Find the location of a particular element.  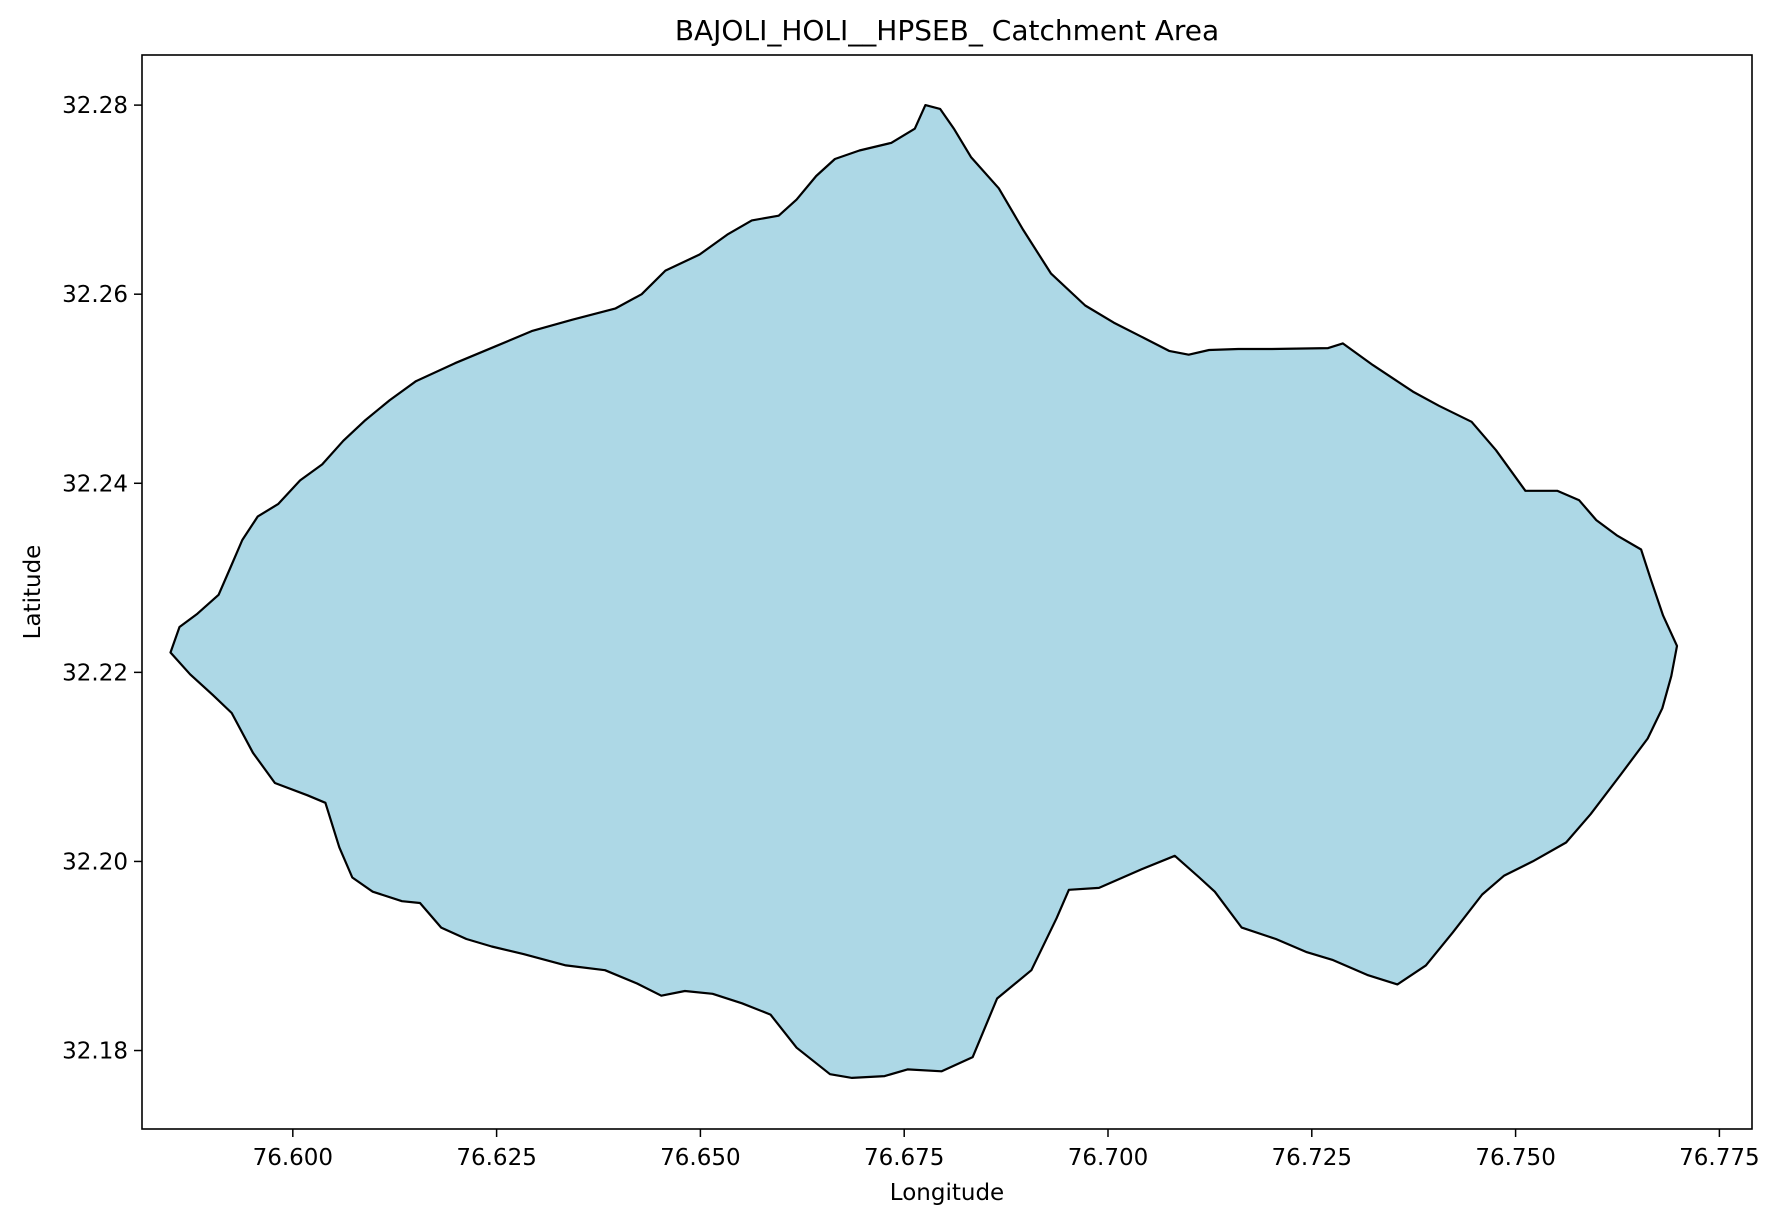

y-tick-label: 32.22 is located at coordinates (95, 673).